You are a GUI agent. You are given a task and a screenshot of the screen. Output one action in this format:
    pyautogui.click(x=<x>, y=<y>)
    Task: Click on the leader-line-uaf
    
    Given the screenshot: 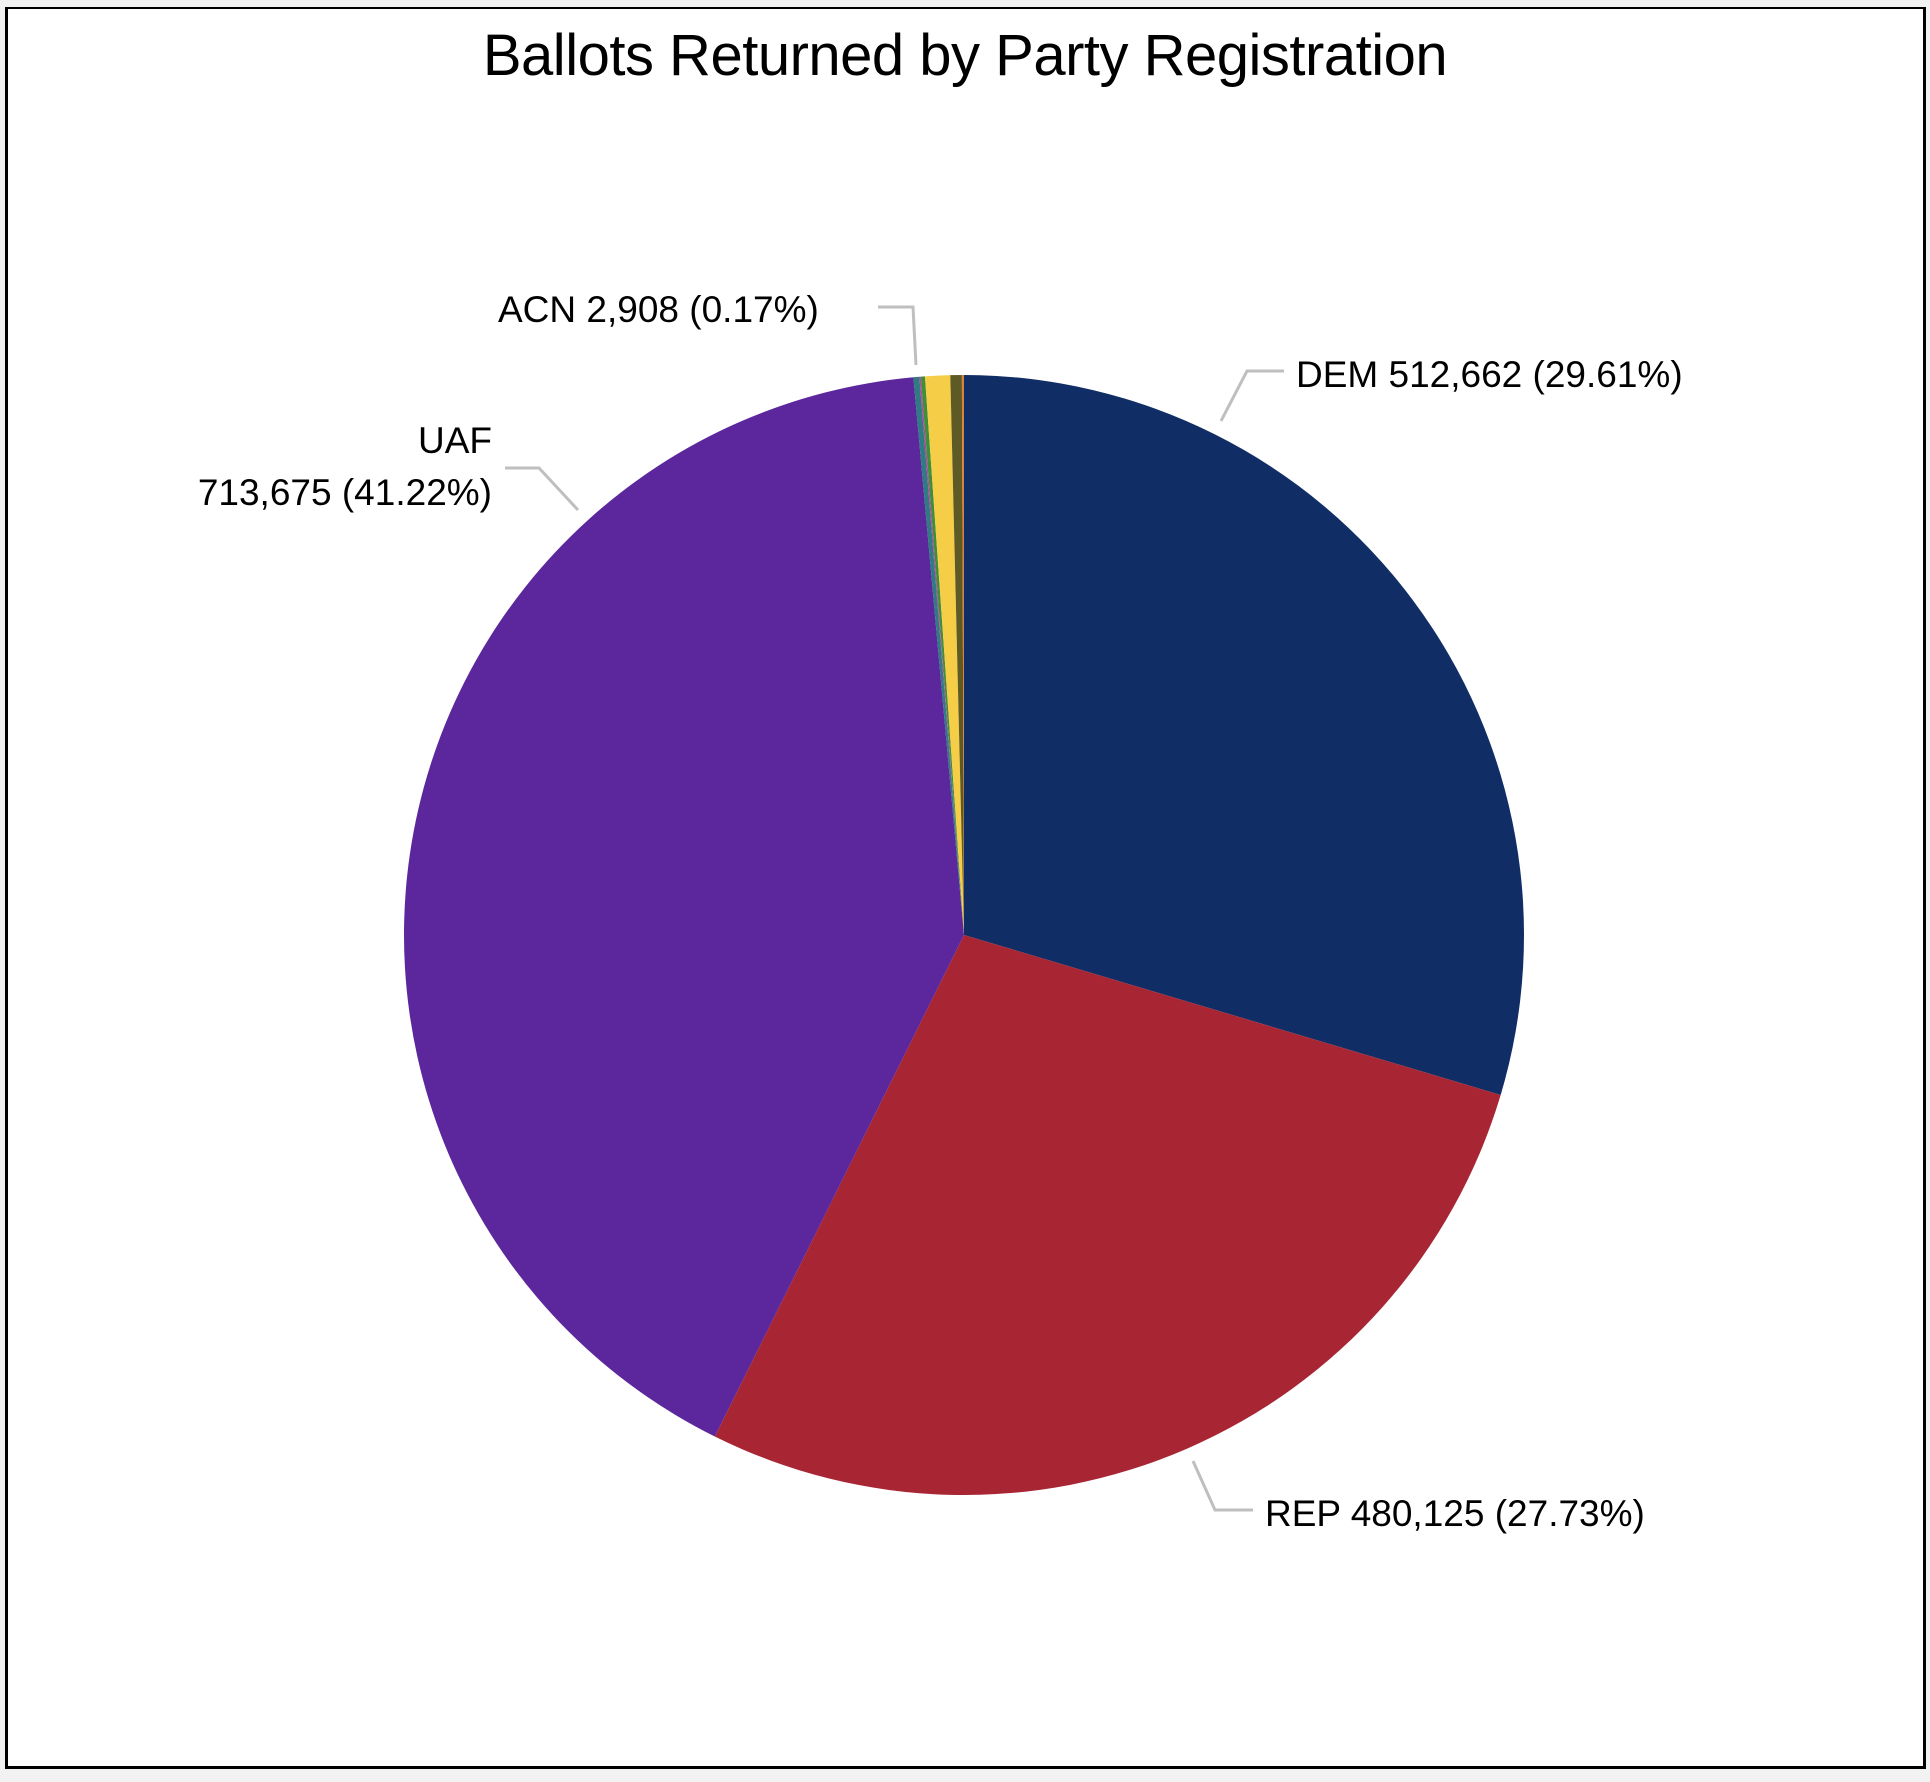 What is the action you would take?
    pyautogui.click(x=542, y=489)
    